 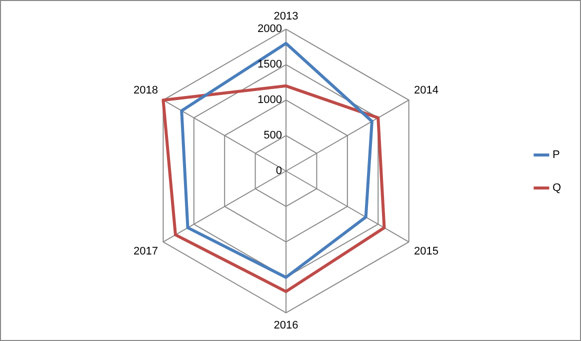 I want to click on y-tick-label: 500, so click(x=273, y=136).